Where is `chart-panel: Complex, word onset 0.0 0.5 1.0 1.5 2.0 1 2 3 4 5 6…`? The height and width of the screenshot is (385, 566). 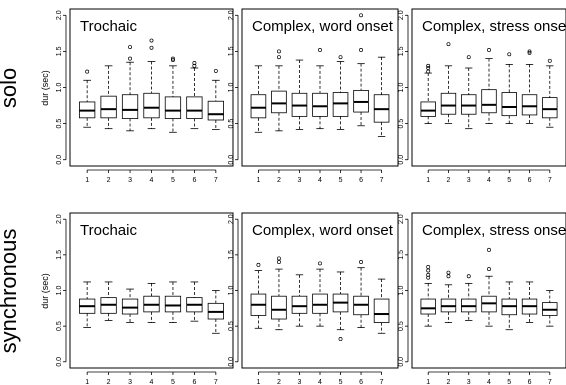 chart-panel: Complex, word onset 0.0 0.5 1.0 1.5 2.0 1 2 3 4 5 6… is located at coordinates (313, 298).